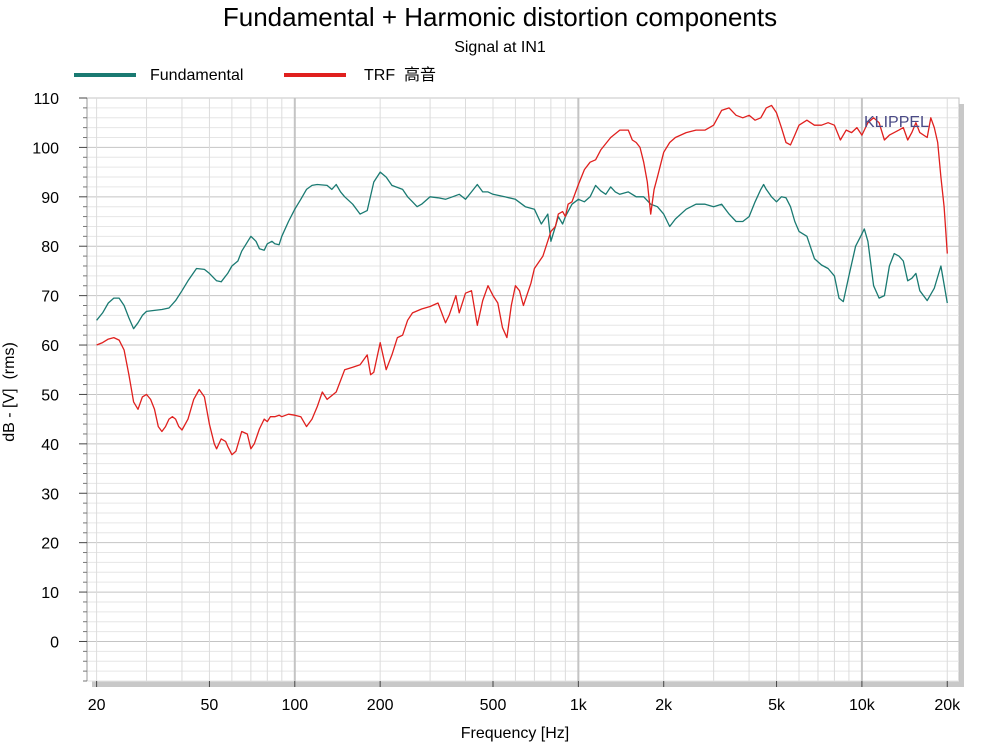 The width and height of the screenshot is (1000, 750). What do you see at coordinates (50, 395) in the screenshot?
I see `y-tick-label: 50` at bounding box center [50, 395].